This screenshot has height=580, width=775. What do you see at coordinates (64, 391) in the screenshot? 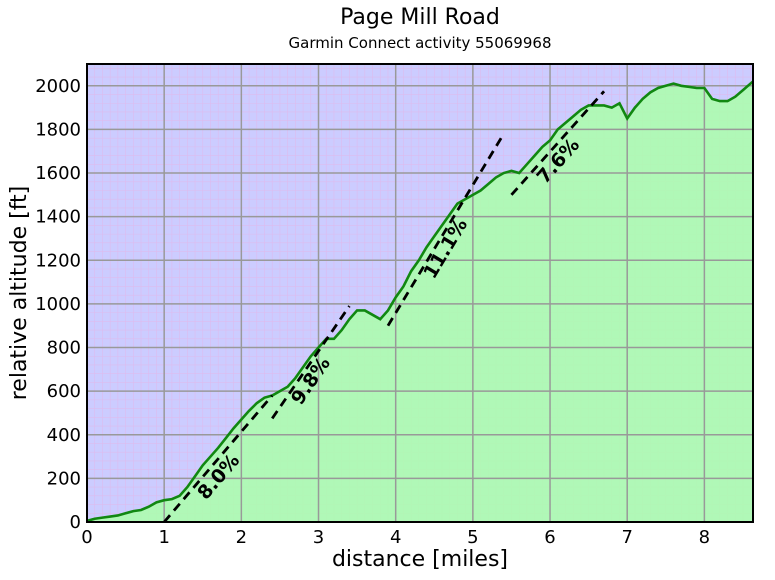
I see `y-tick-label: 600` at bounding box center [64, 391].